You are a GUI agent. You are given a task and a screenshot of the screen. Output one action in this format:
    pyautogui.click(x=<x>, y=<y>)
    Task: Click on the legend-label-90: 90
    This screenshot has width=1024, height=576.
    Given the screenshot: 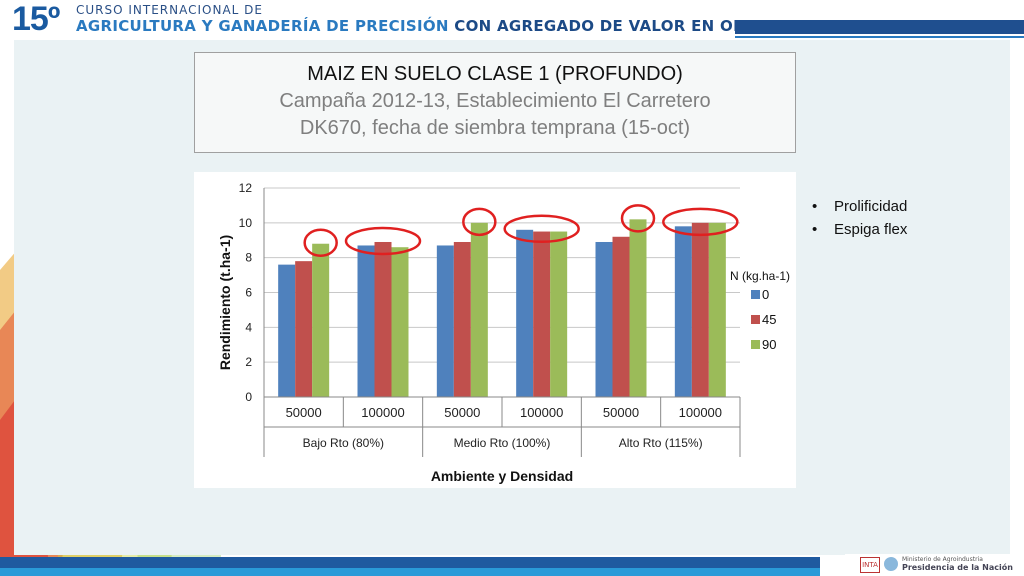 What is the action you would take?
    pyautogui.click(x=769, y=344)
    